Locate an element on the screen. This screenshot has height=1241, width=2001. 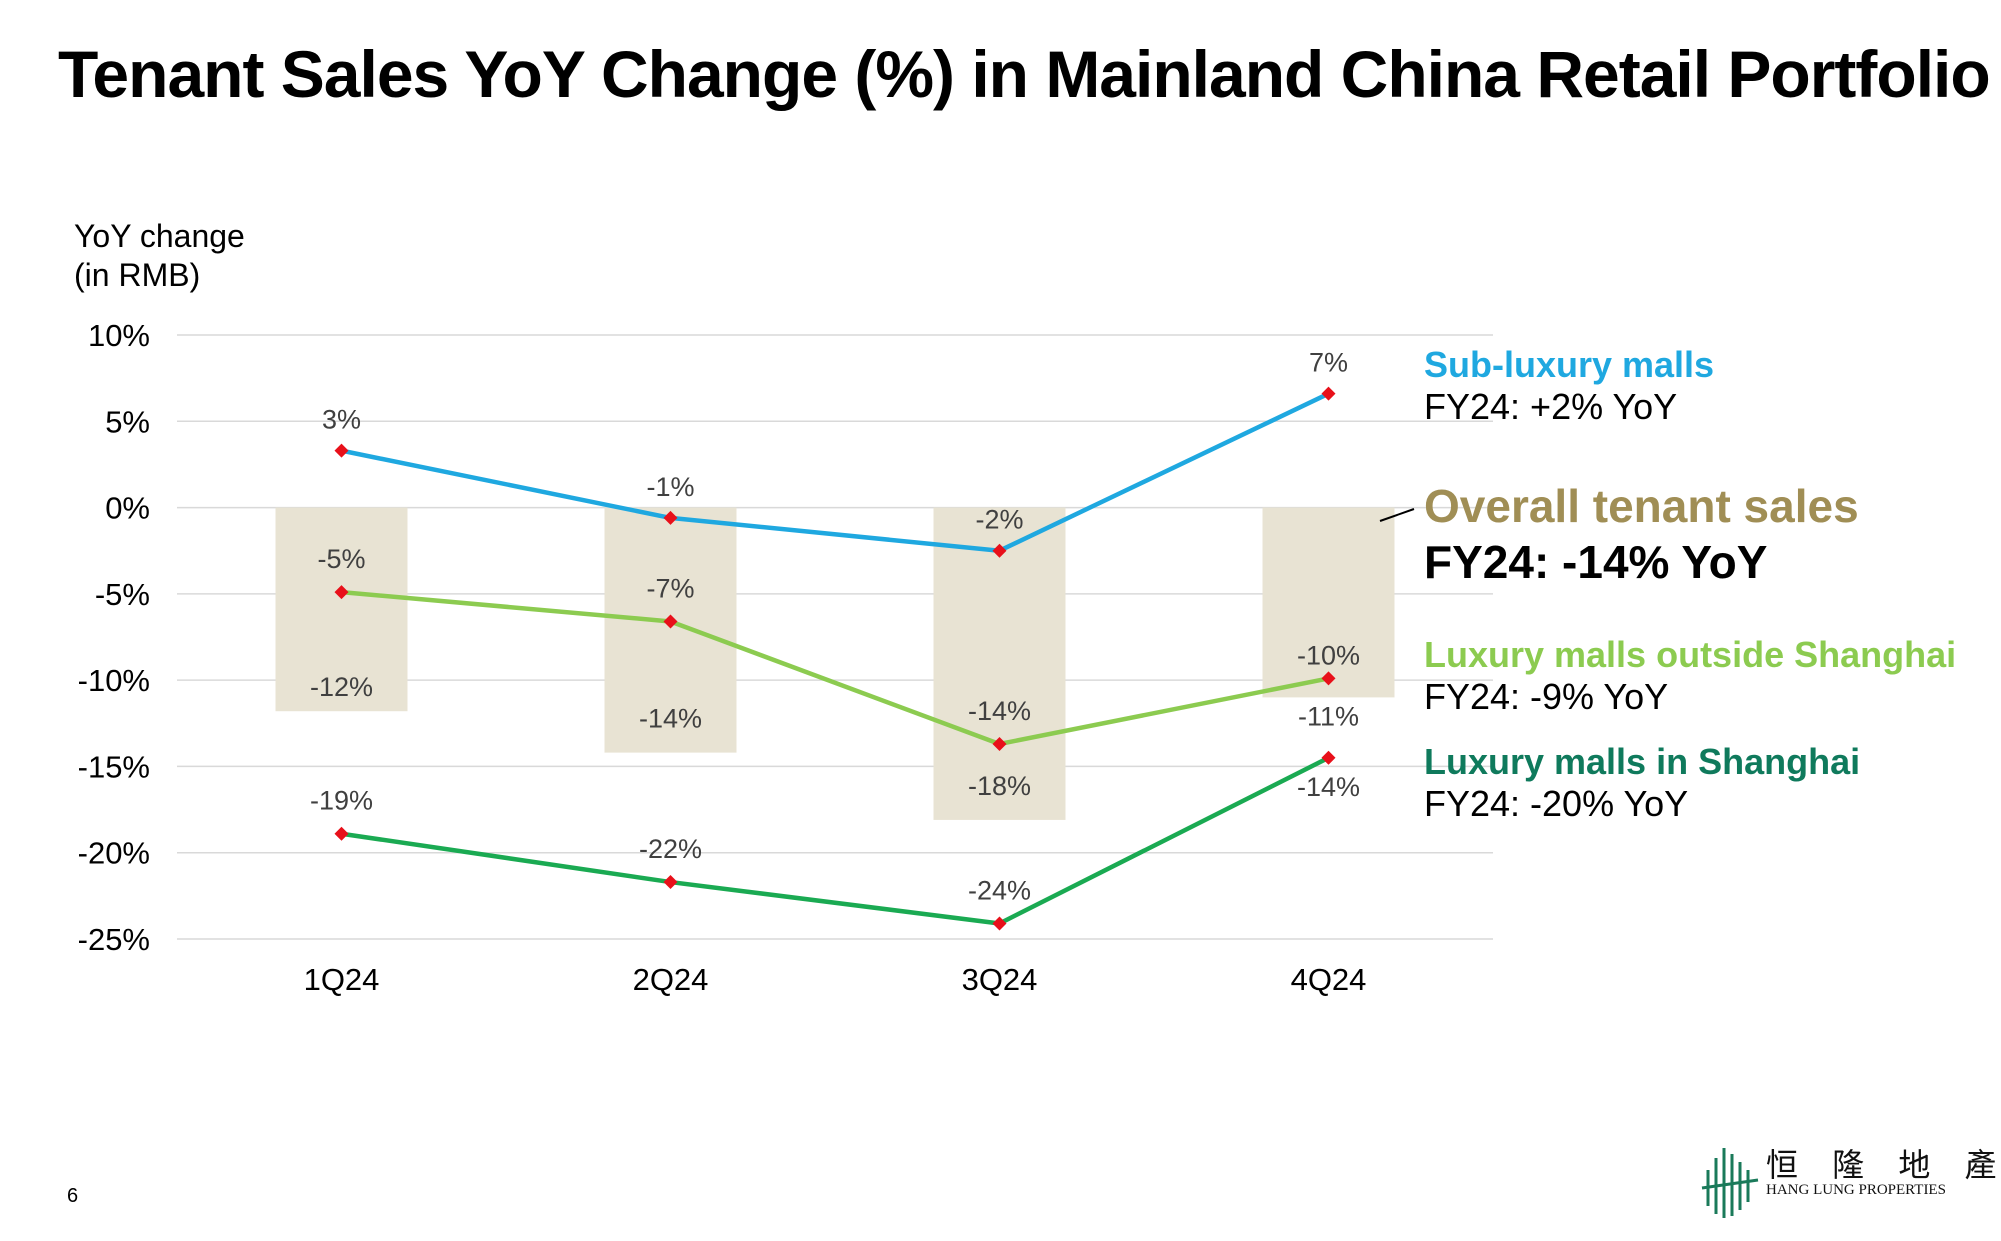
y-tick-label: 5% is located at coordinates (127, 421).